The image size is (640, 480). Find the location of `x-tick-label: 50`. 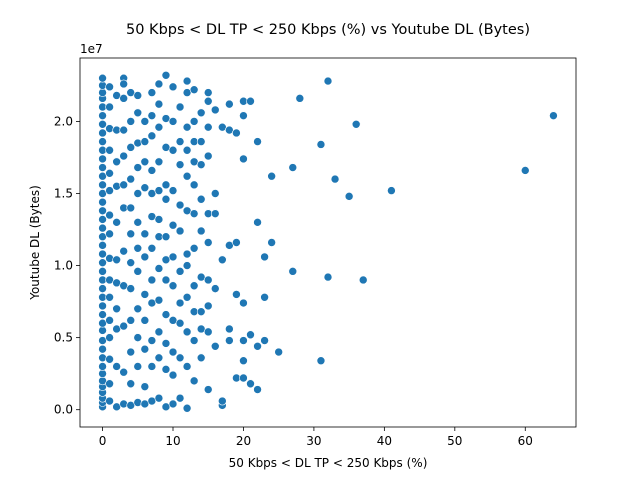

x-tick-label: 50 is located at coordinates (454, 441).